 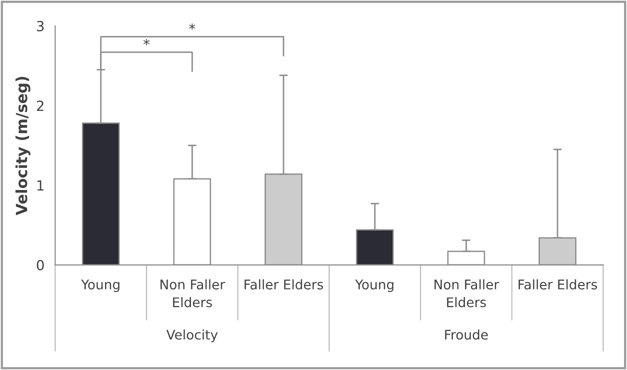 What do you see at coordinates (192, 335) in the screenshot?
I see `text: Velocity` at bounding box center [192, 335].